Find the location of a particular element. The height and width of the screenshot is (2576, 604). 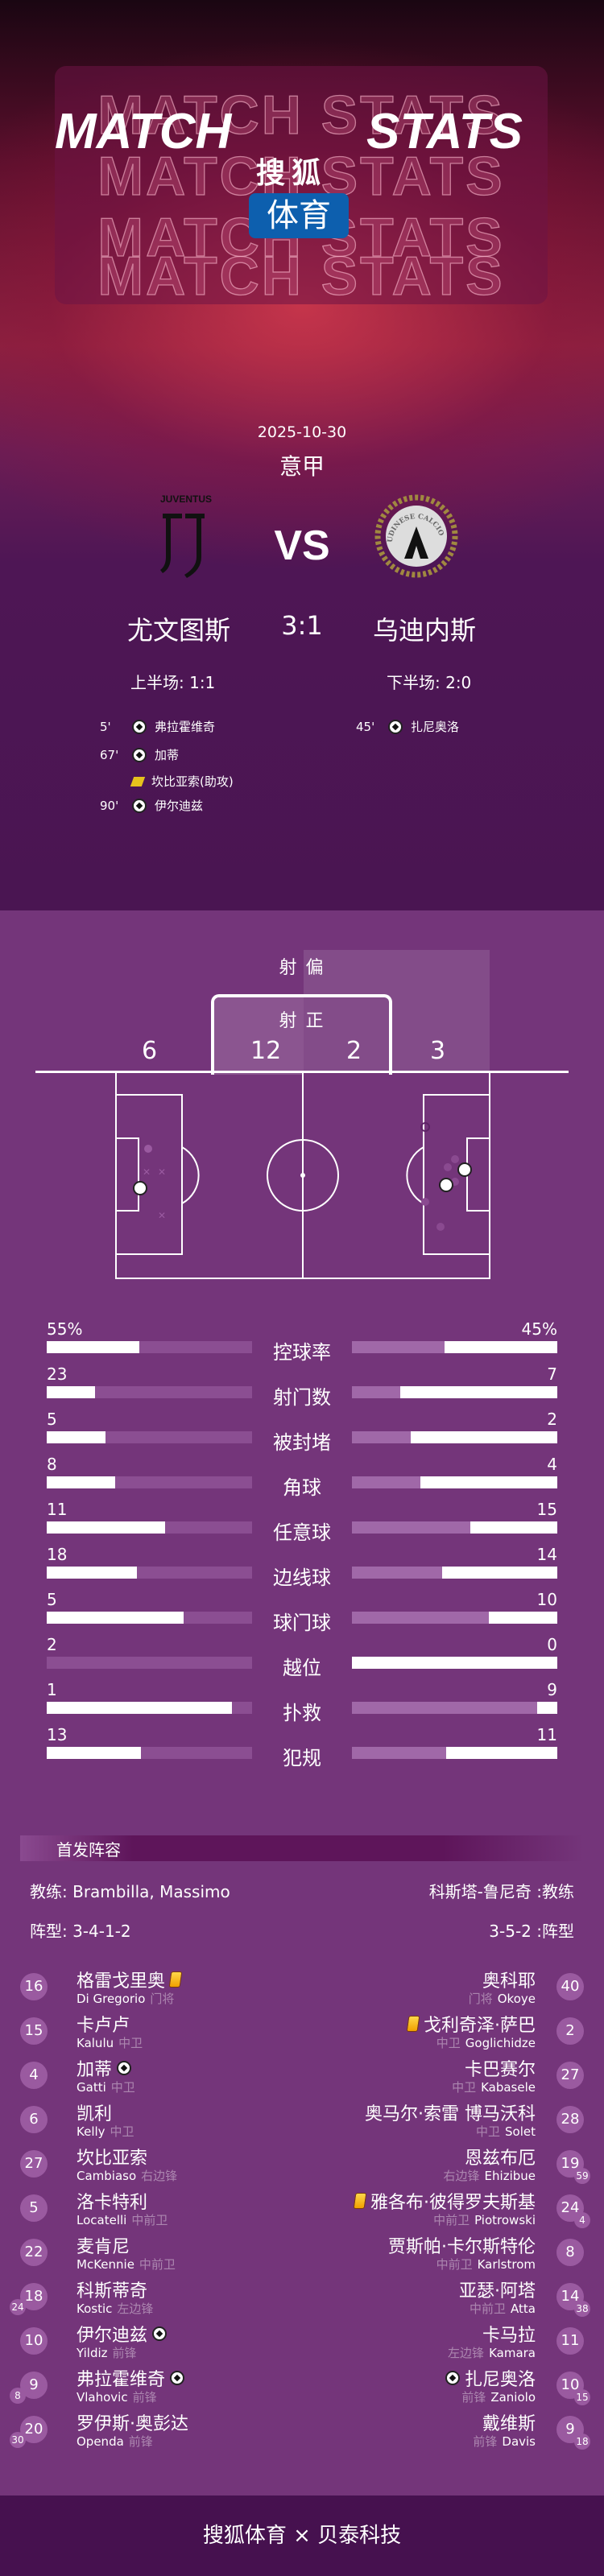

yellow-card-icon is located at coordinates (360, 2201).